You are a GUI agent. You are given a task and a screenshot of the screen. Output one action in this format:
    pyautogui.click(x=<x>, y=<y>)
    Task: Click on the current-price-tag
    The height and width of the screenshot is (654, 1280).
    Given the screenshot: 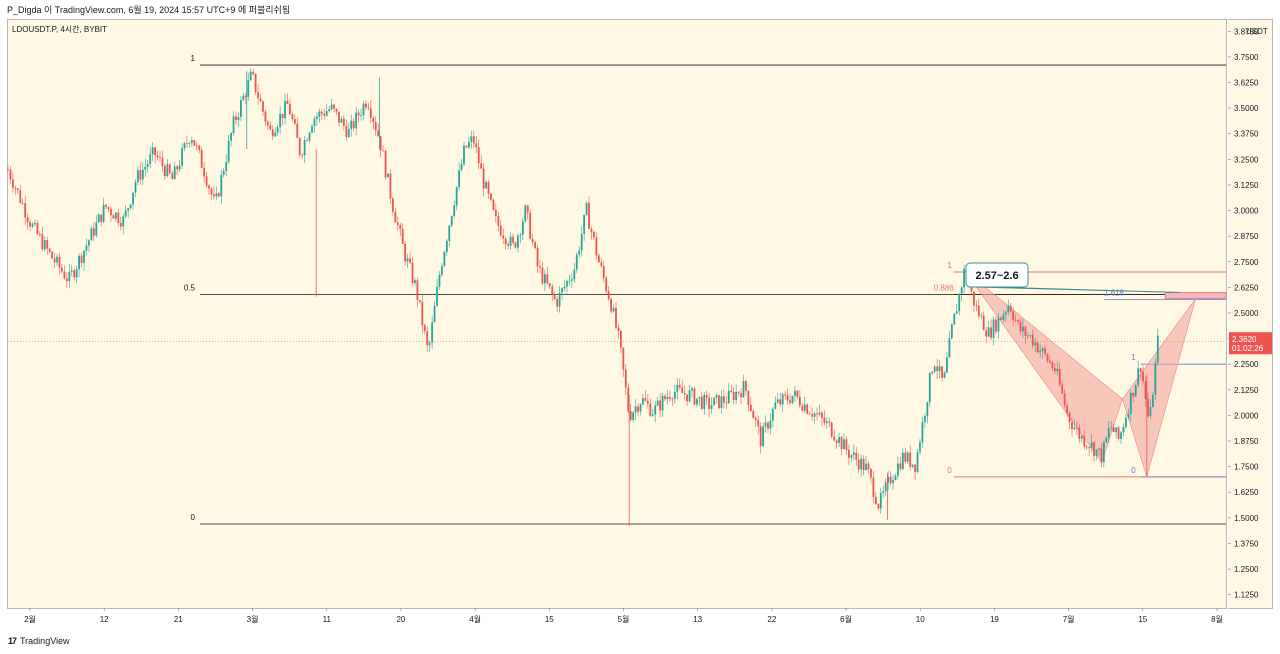 What is the action you would take?
    pyautogui.click(x=1250, y=343)
    